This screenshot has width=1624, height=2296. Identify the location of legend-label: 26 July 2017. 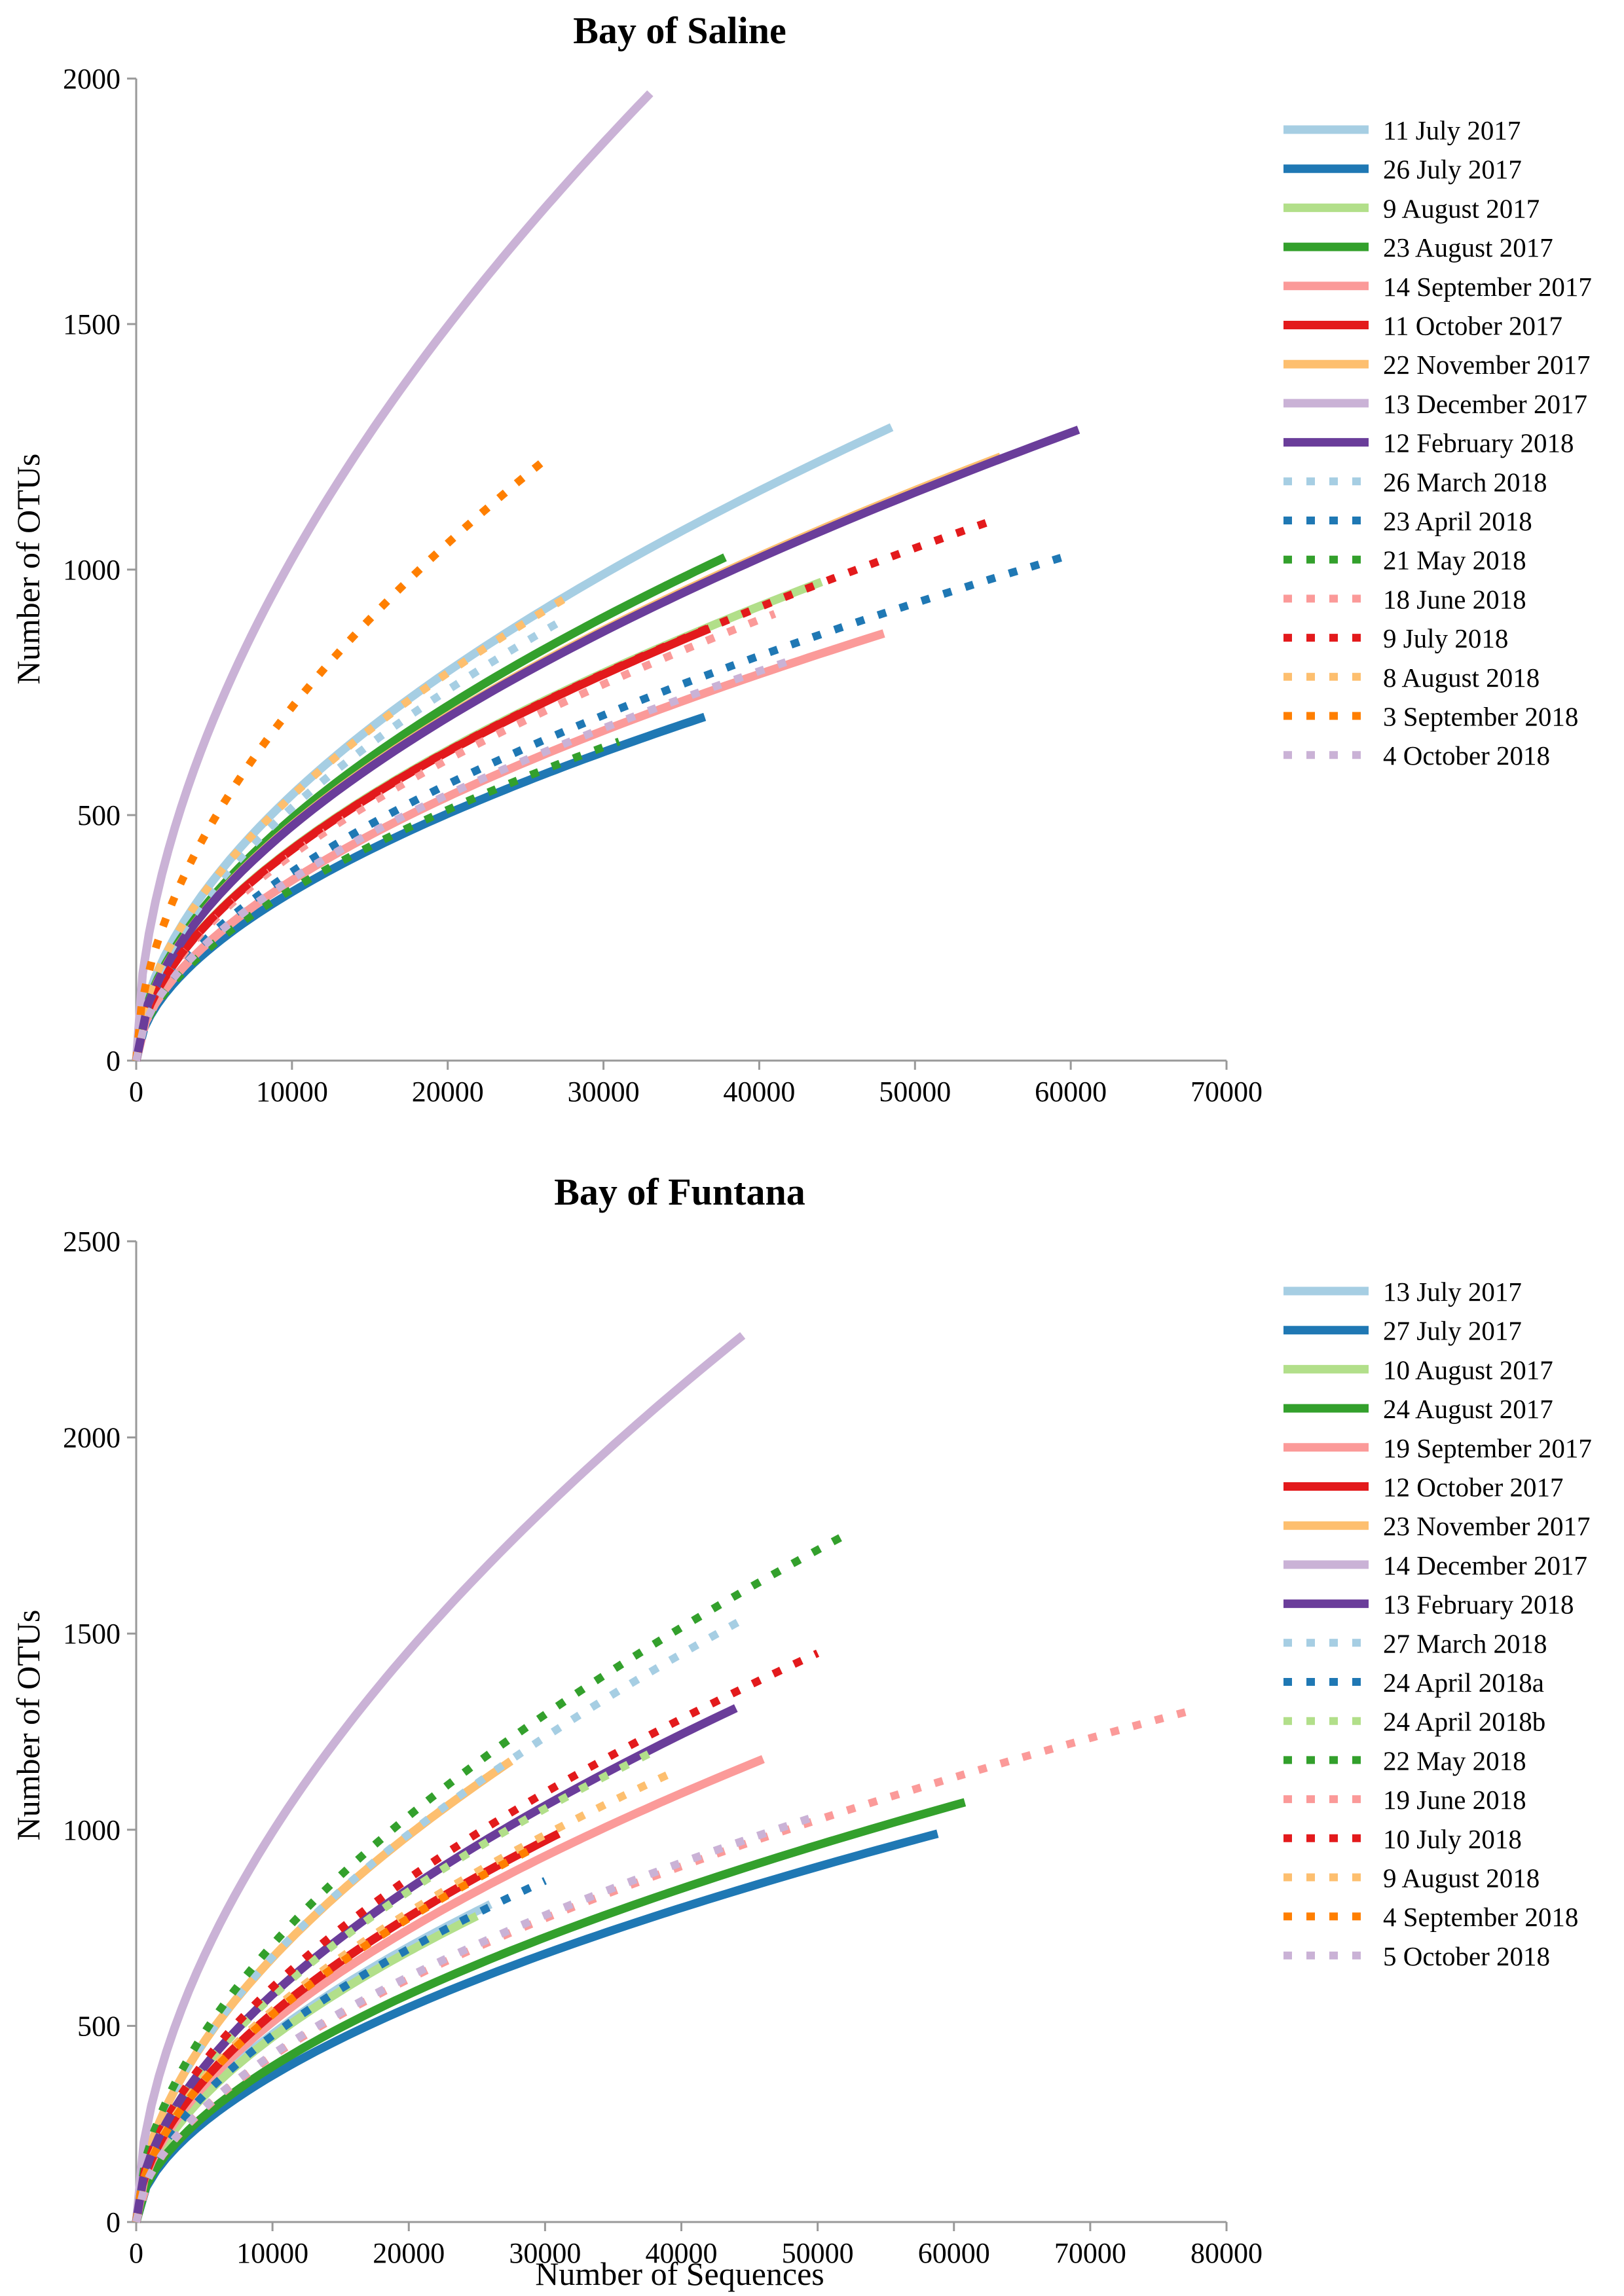
(1452, 170).